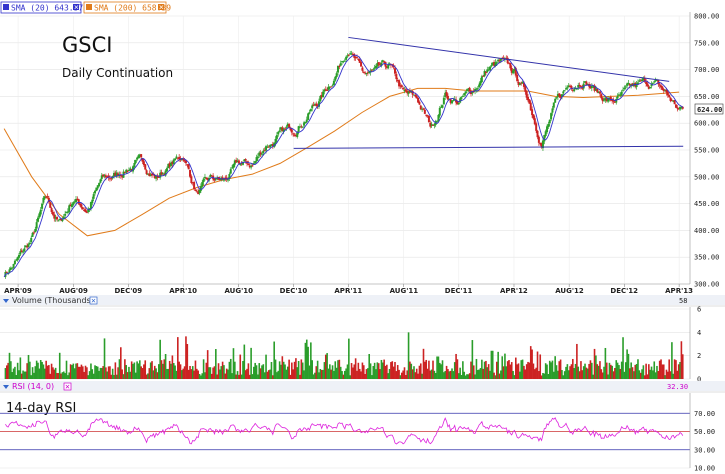 This screenshot has height=474, width=725. Describe the element at coordinates (624, 291) in the screenshot. I see `price-x-tick: DEC'12` at that location.